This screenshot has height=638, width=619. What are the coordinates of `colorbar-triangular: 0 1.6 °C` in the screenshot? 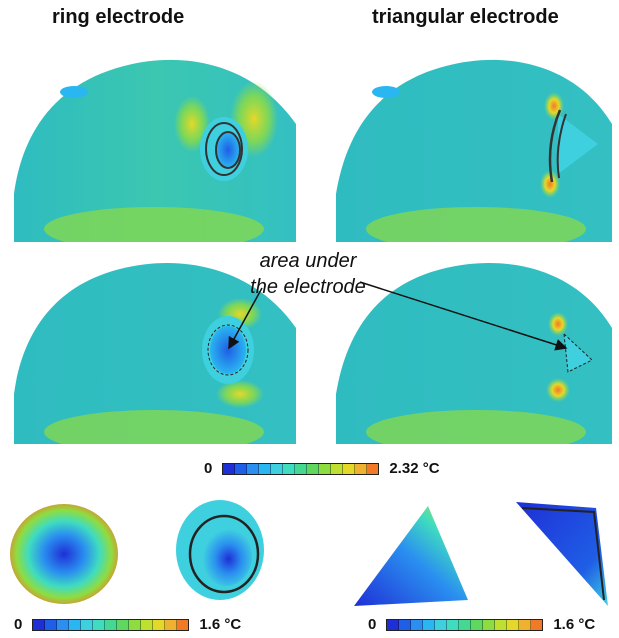 It's located at (481, 624).